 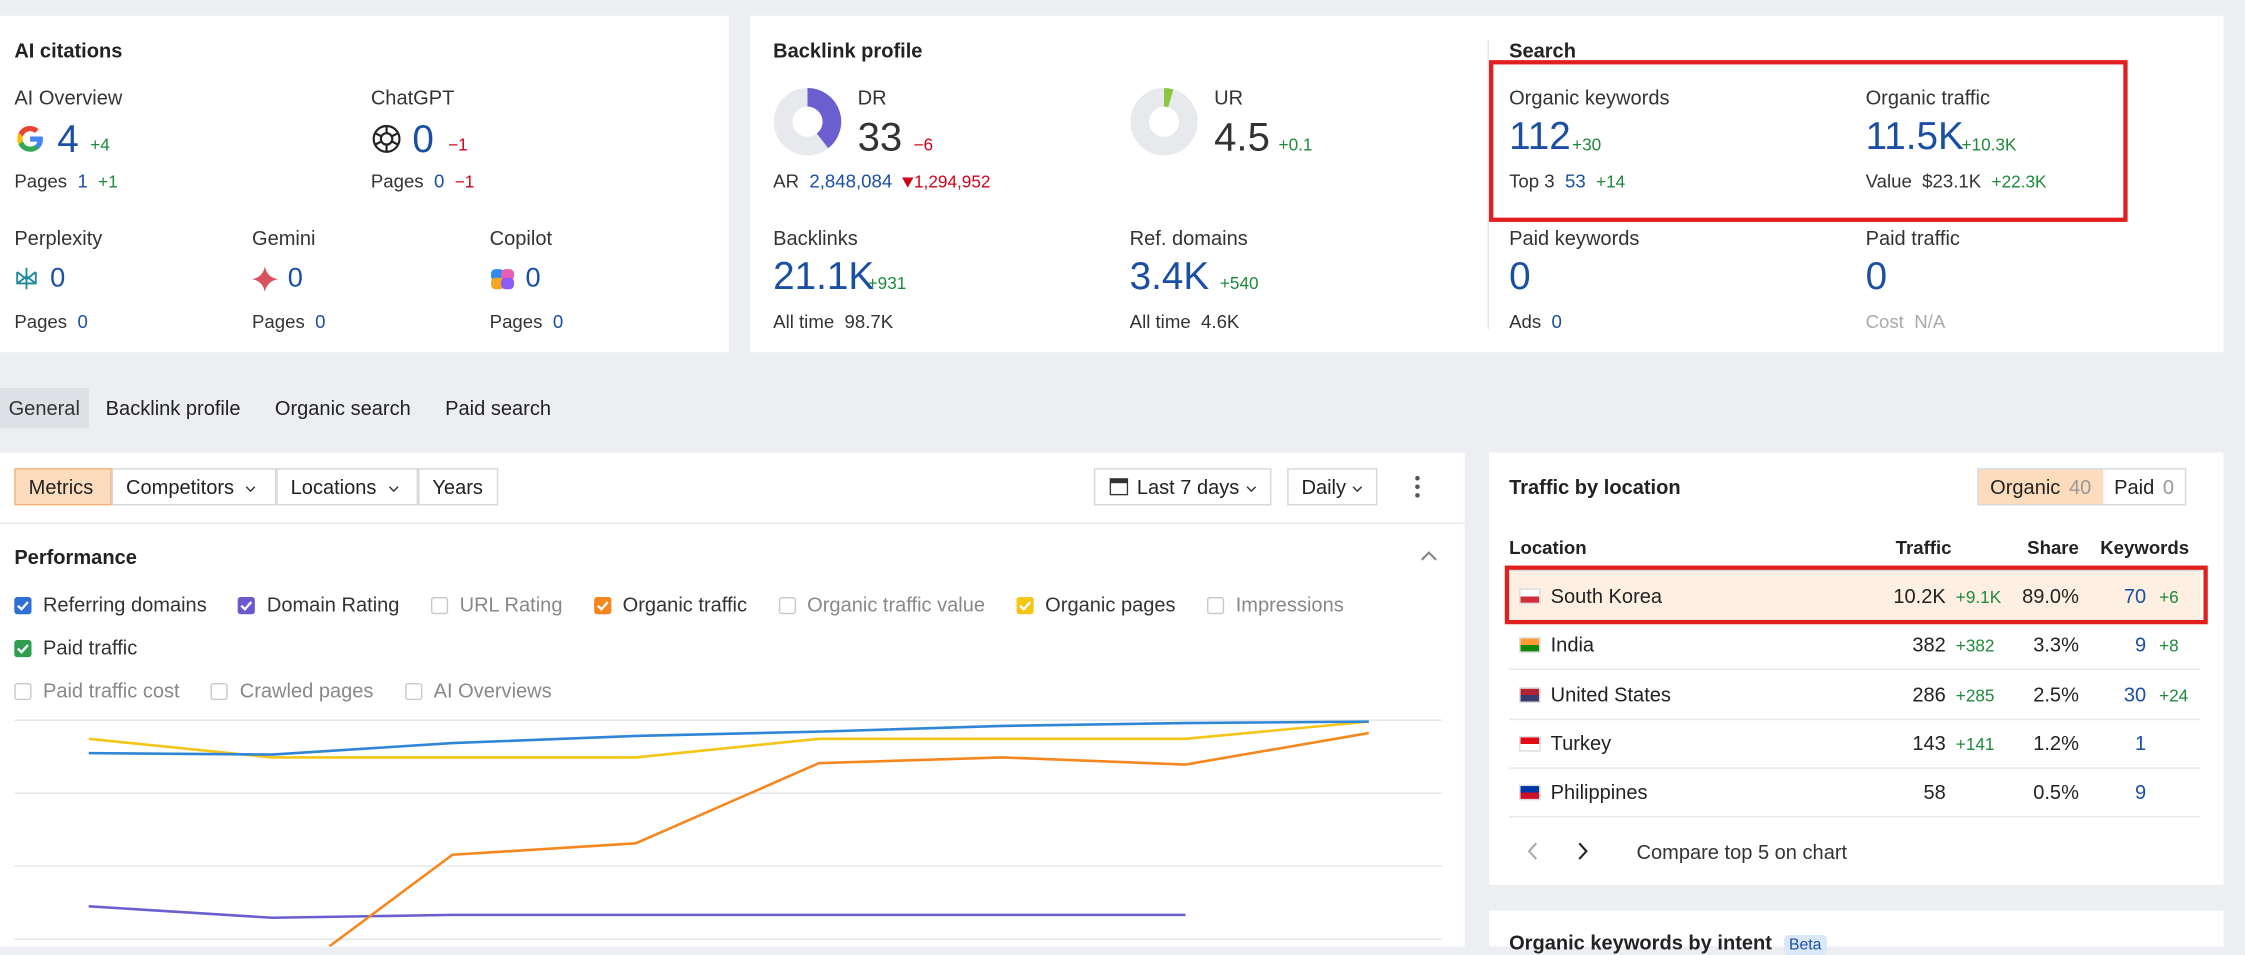 I want to click on metric-toggle: URL Rating, so click(x=496, y=614).